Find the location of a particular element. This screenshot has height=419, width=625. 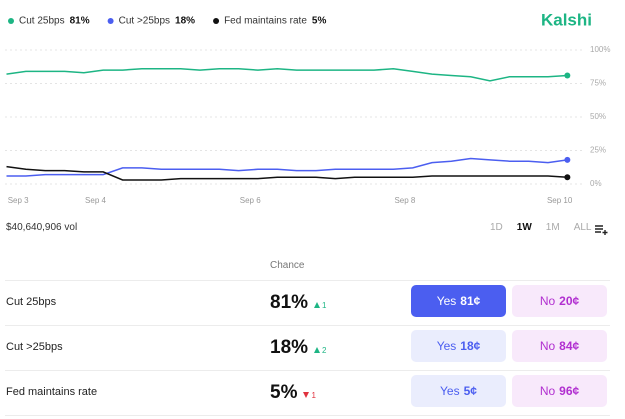

outcome-name: Cut 25bps is located at coordinates (31, 301).